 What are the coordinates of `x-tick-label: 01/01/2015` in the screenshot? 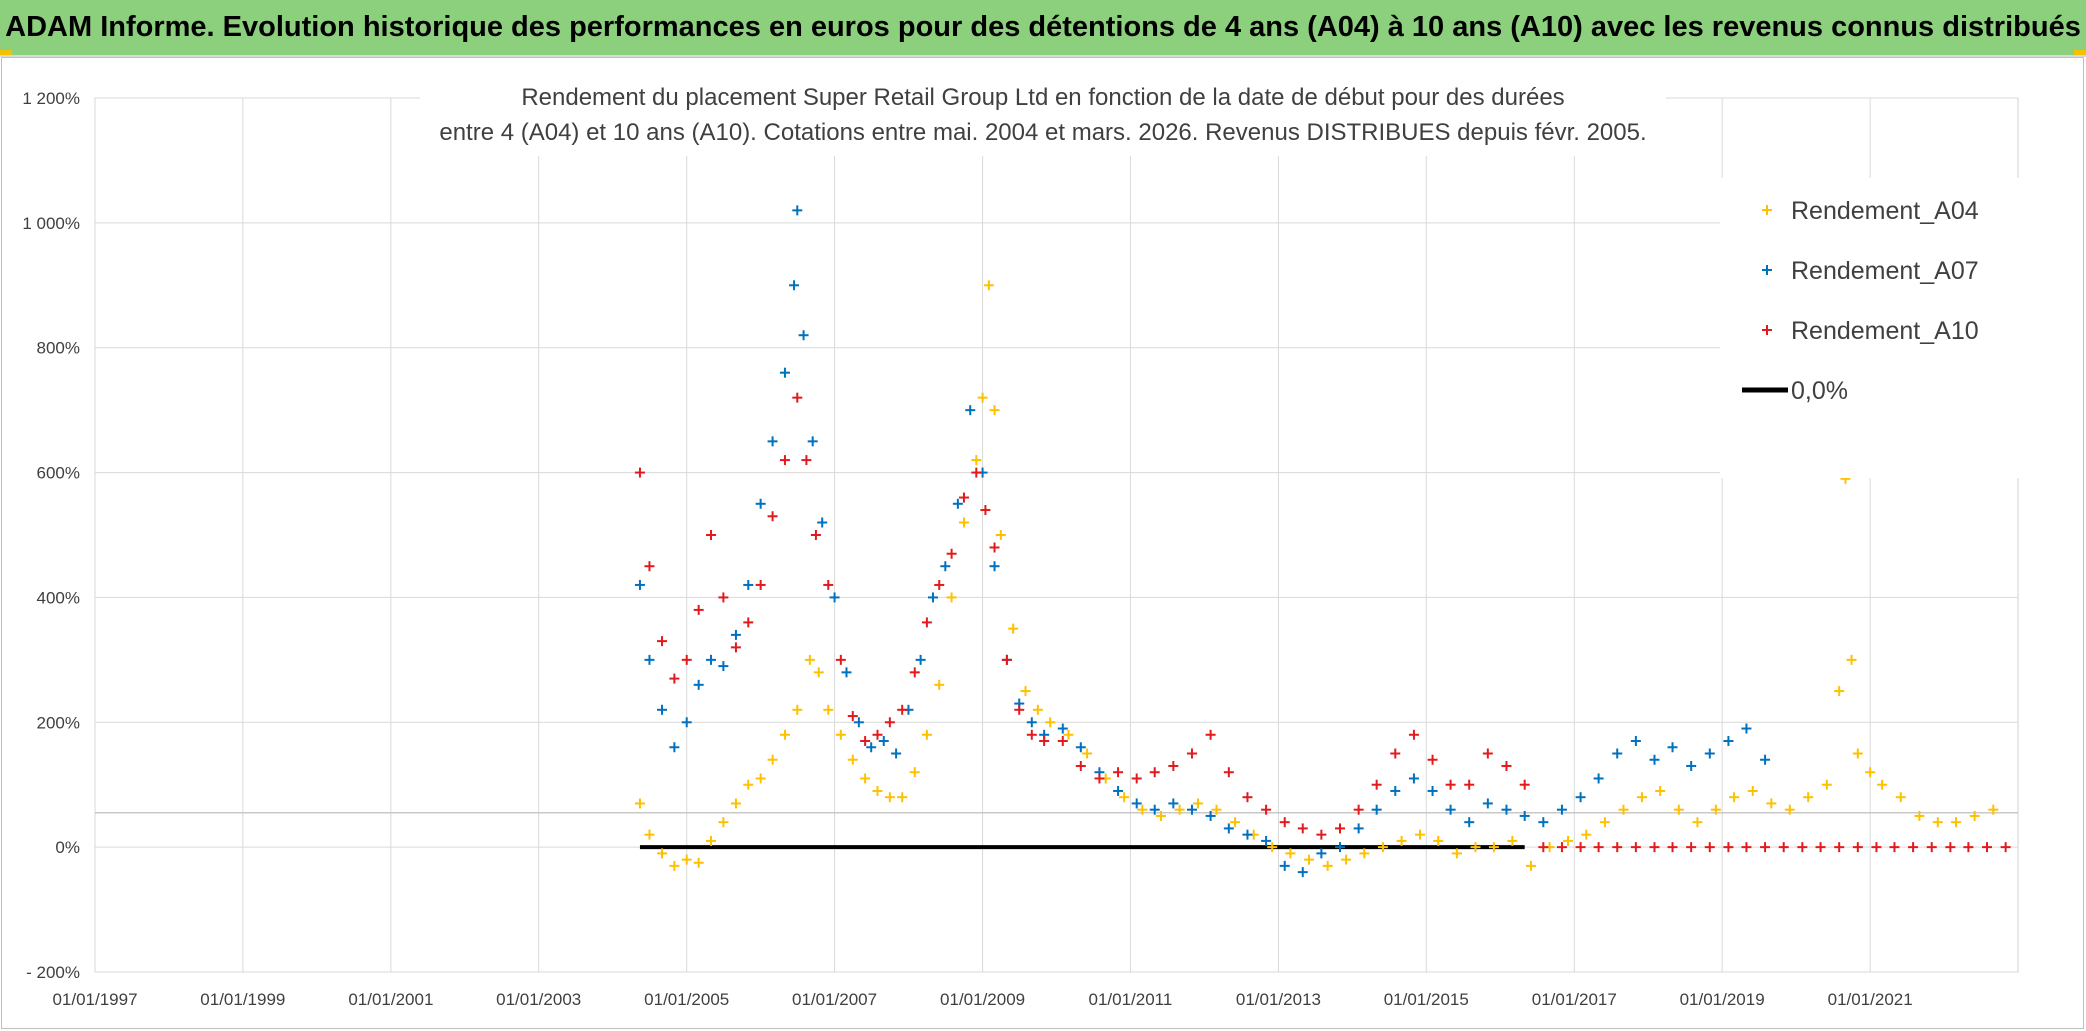 It's located at (1426, 999).